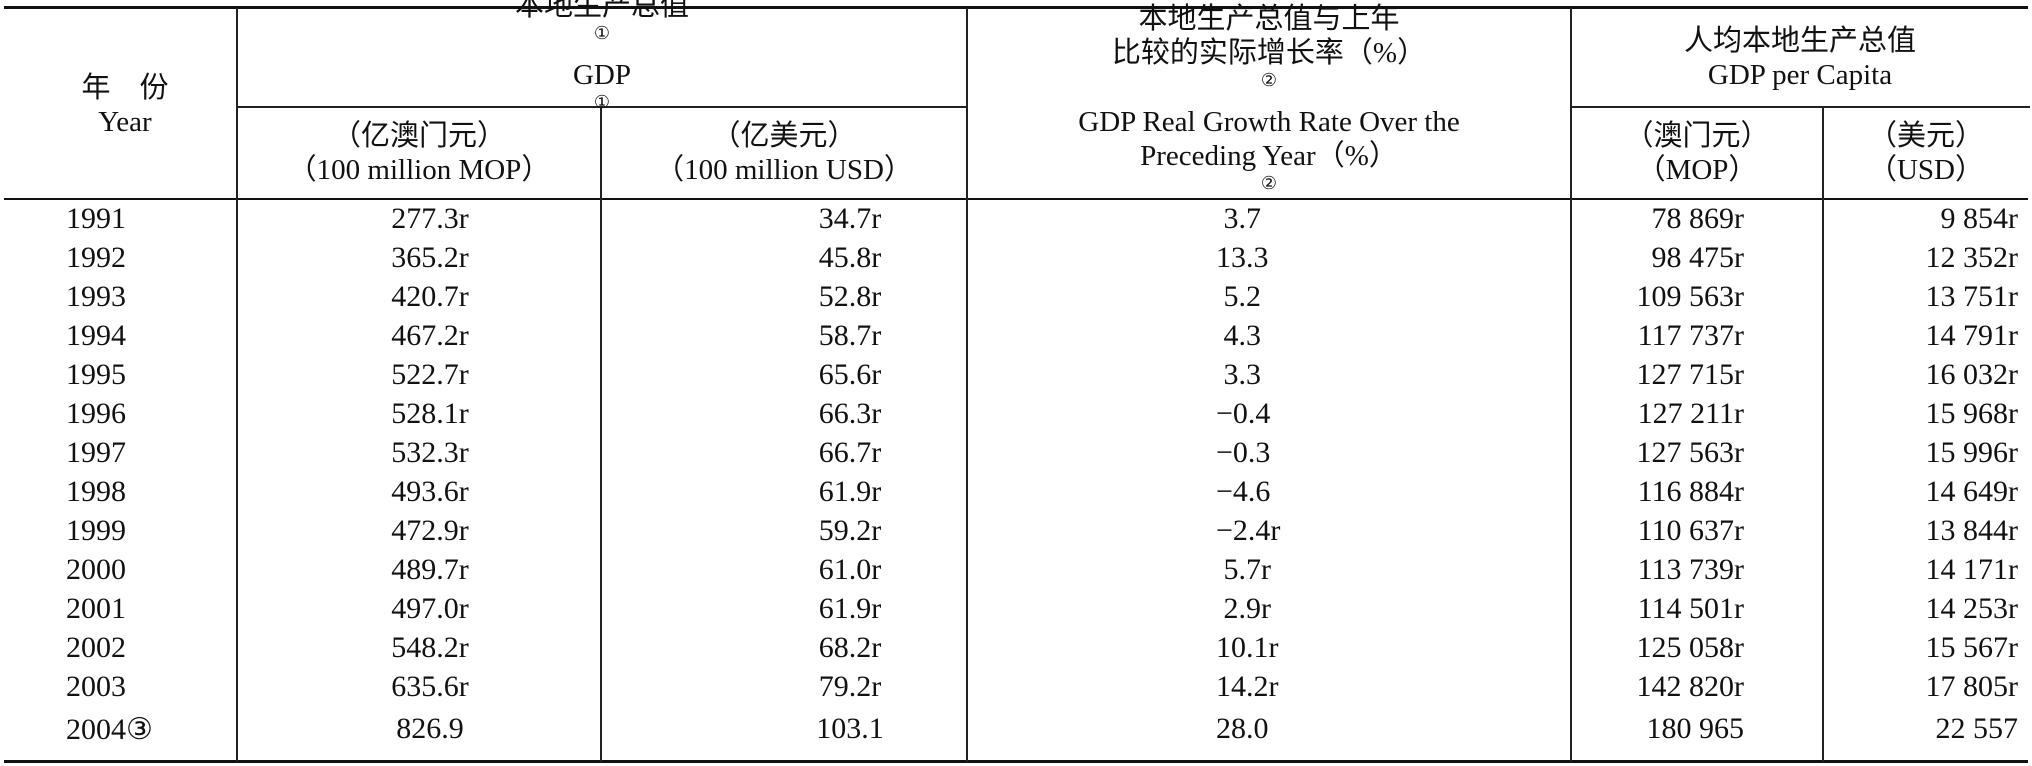 This screenshot has height=766, width=2032. Describe the element at coordinates (1248, 530) in the screenshot. I see `cell-growth-rate: −2.4r` at that location.